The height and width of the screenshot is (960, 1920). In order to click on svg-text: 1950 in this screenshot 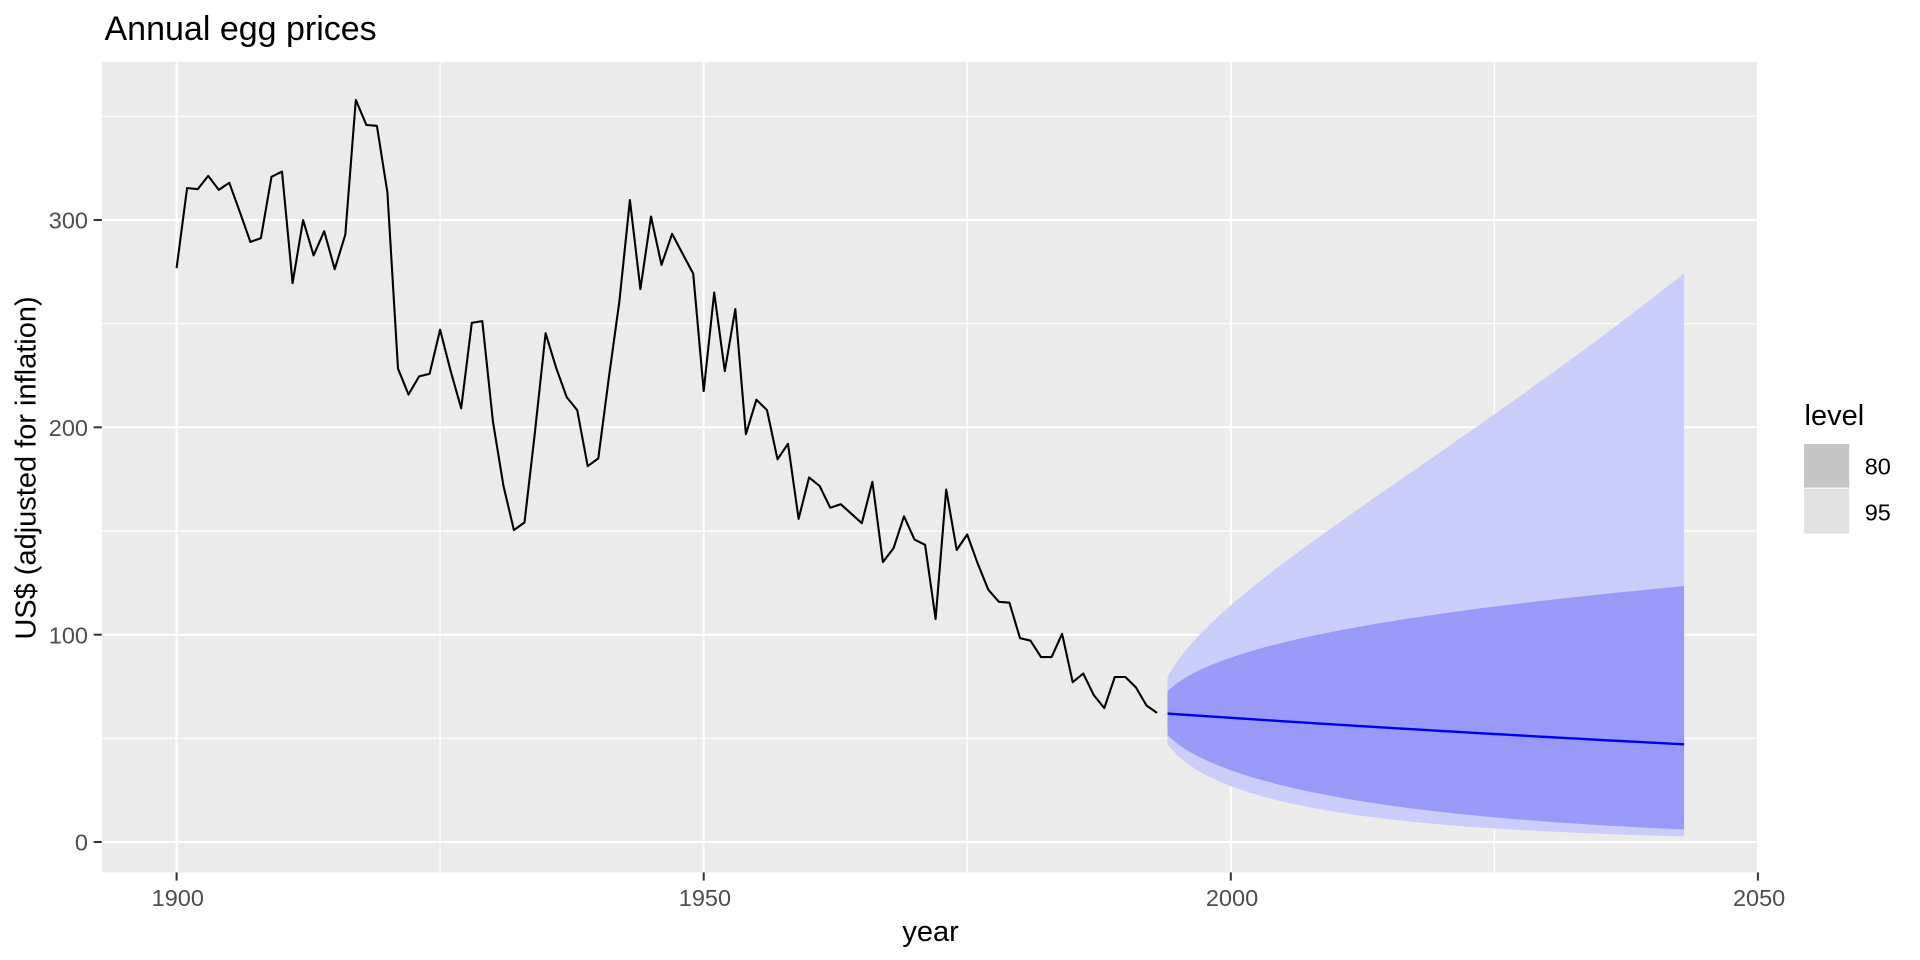, I will do `click(705, 898)`.